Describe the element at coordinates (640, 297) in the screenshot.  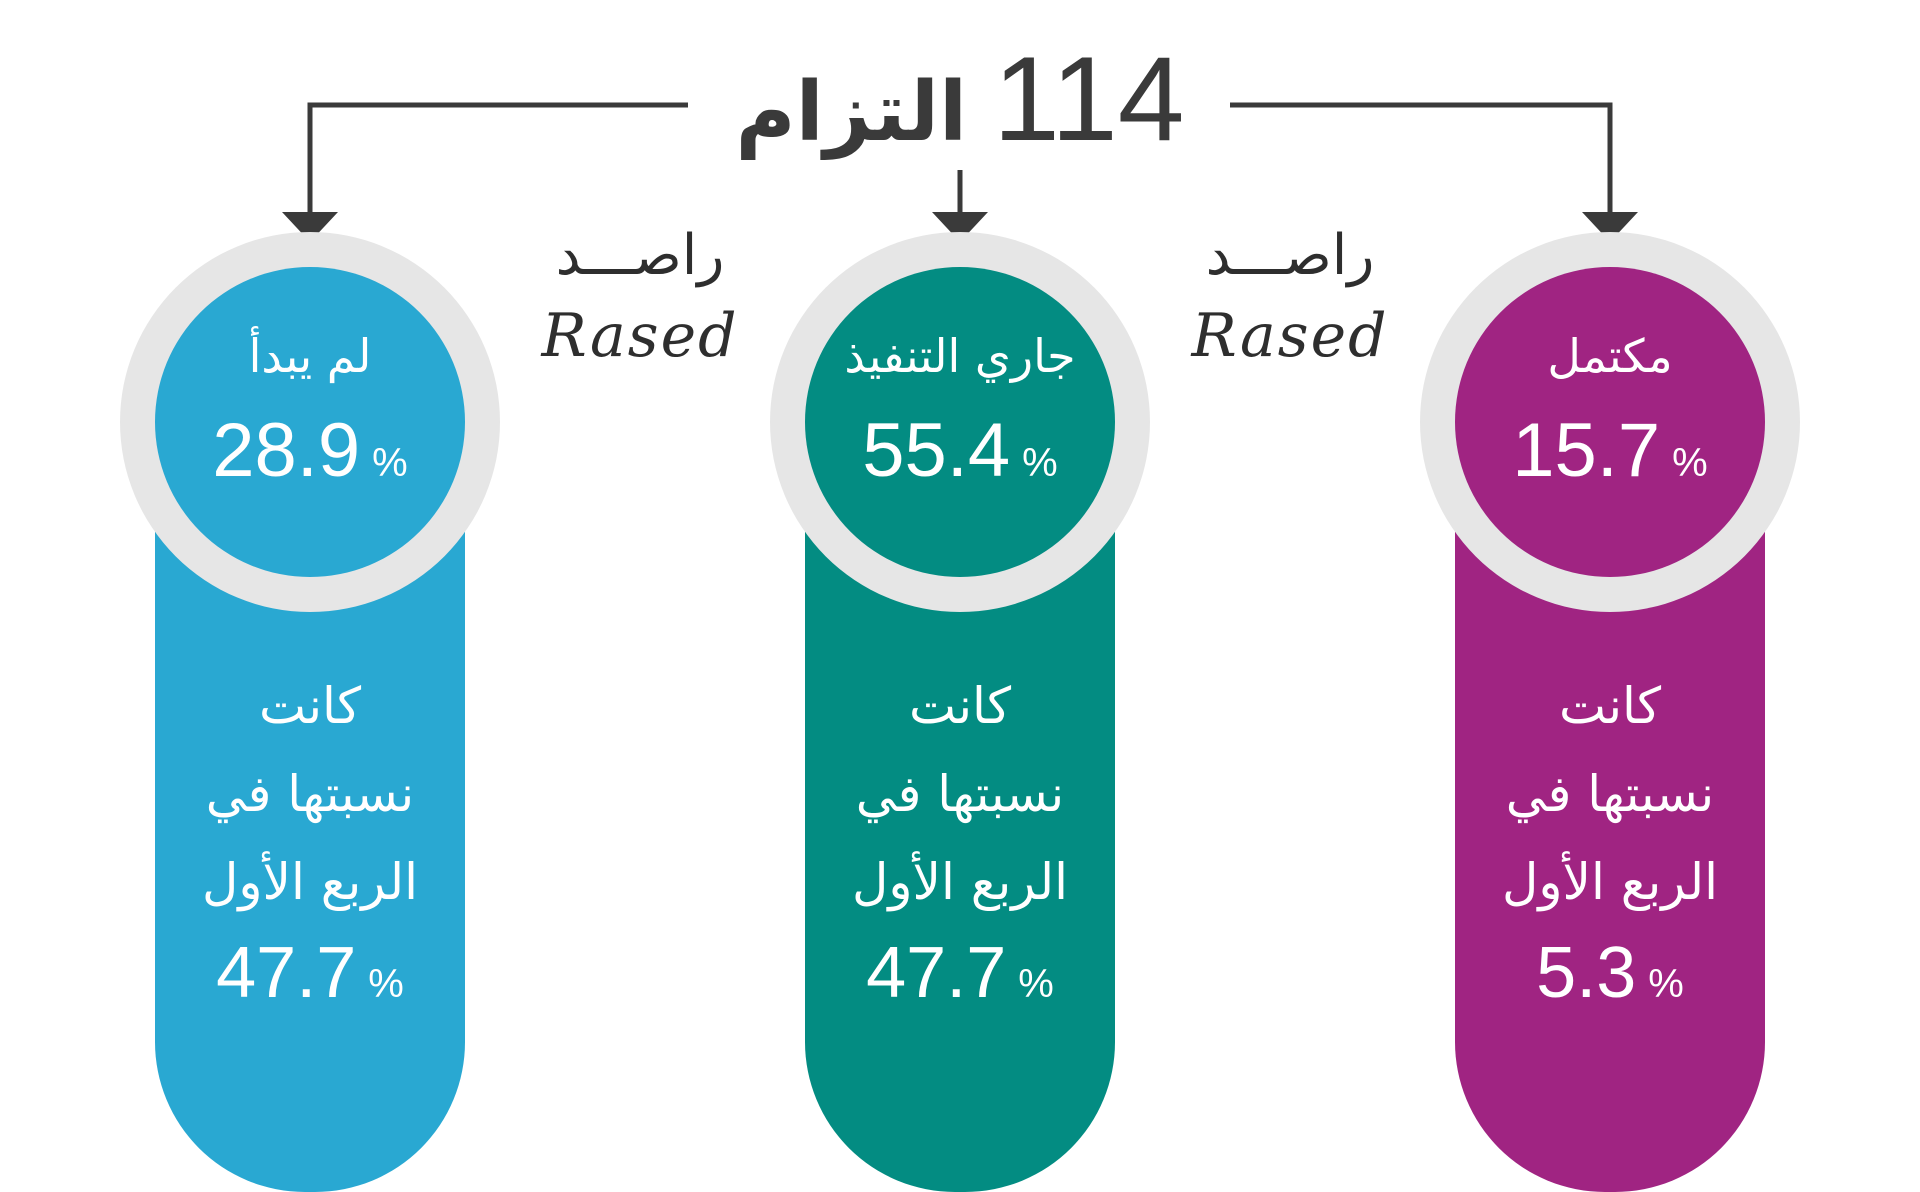
I see `rased-watermark-left: راصـــد Rased` at that location.